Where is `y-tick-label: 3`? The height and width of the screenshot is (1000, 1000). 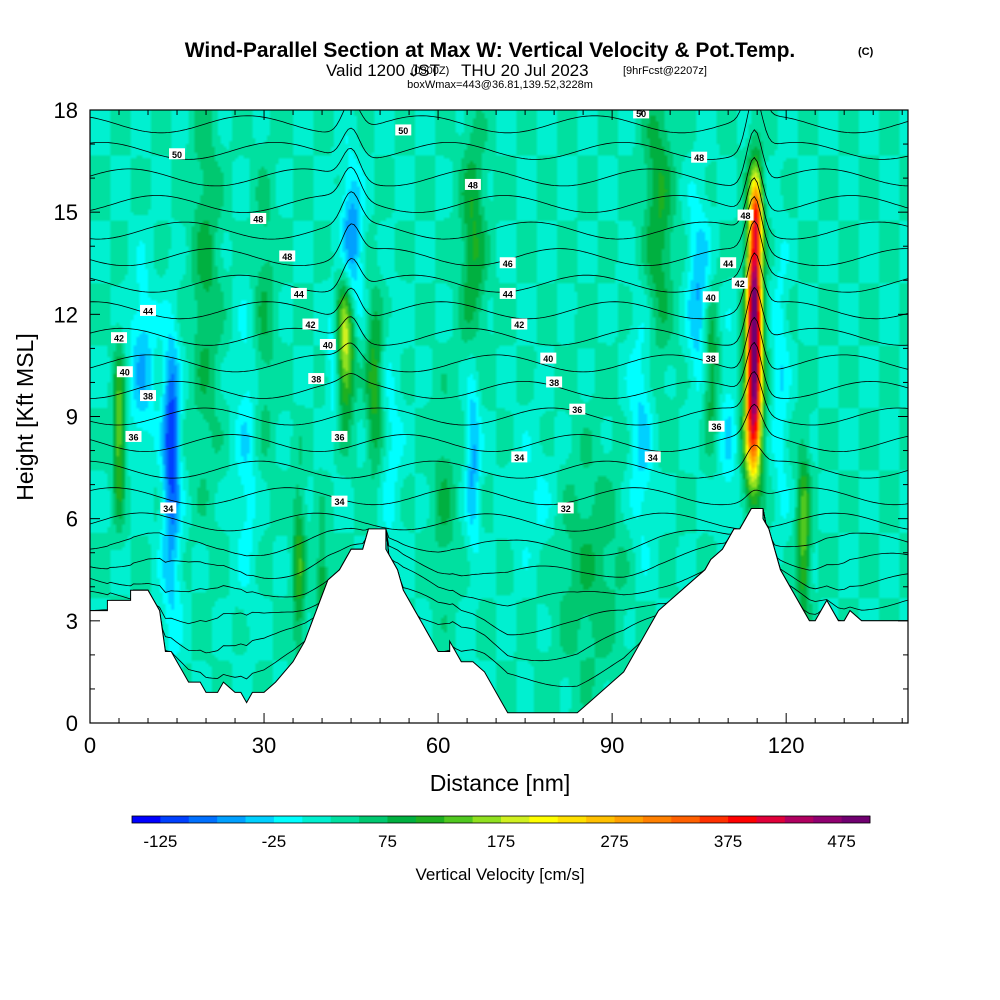
y-tick-label: 3 is located at coordinates (72, 621).